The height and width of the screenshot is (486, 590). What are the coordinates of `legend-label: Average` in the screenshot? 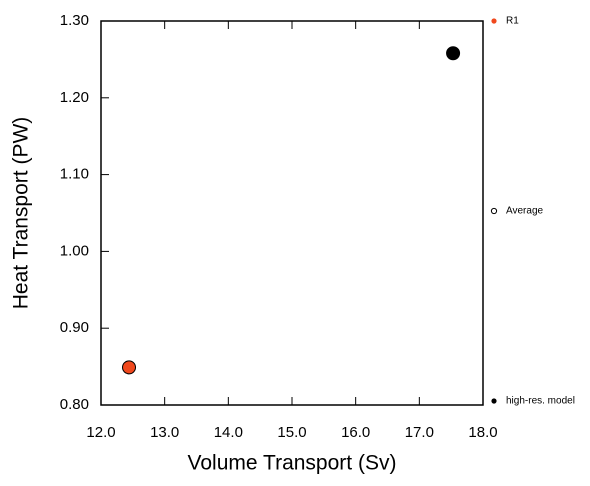 It's located at (525, 211).